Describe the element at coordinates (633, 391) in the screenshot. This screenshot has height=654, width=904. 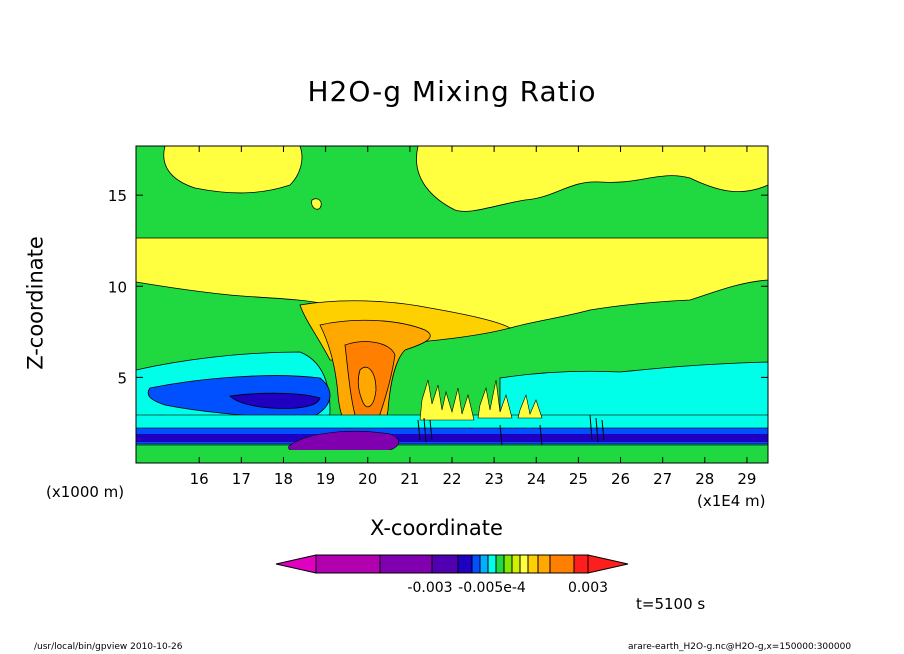
I see `field-cyan-right` at that location.